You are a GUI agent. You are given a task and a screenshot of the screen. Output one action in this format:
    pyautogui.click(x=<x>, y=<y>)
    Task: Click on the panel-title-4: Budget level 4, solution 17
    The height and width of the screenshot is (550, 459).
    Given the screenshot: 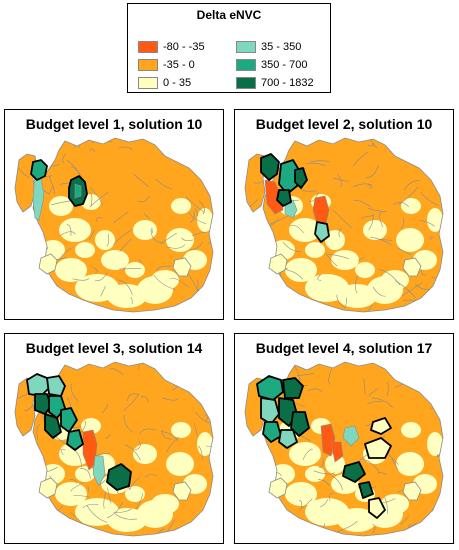 What is the action you would take?
    pyautogui.click(x=344, y=348)
    